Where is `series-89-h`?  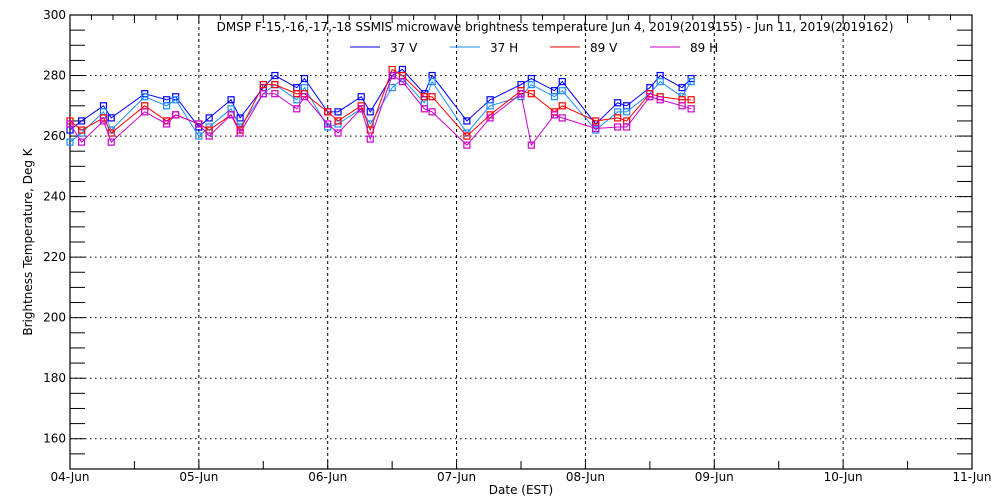 series-89-h is located at coordinates (380, 110).